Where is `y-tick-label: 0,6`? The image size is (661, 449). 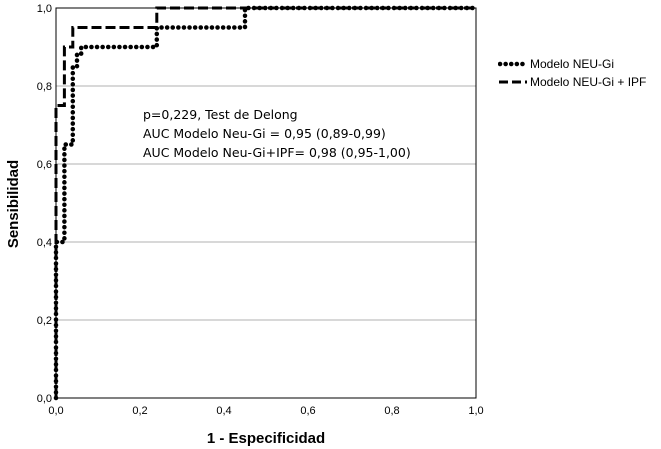 y-tick-label: 0,6 is located at coordinates (44, 165).